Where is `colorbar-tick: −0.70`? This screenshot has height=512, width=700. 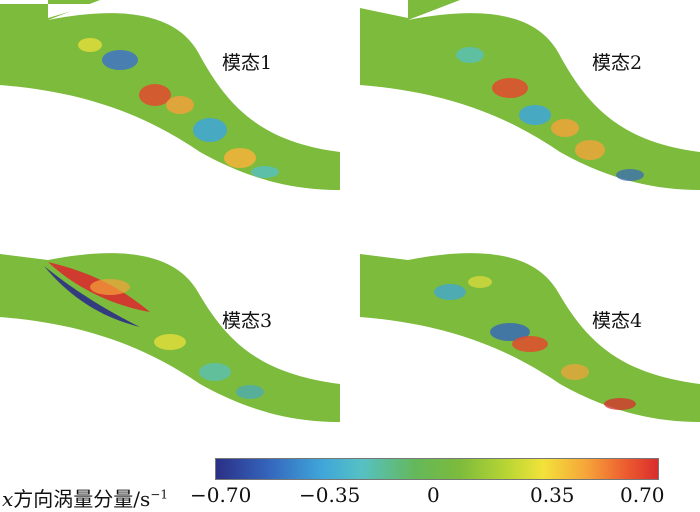 colorbar-tick: −0.70 is located at coordinates (221, 495).